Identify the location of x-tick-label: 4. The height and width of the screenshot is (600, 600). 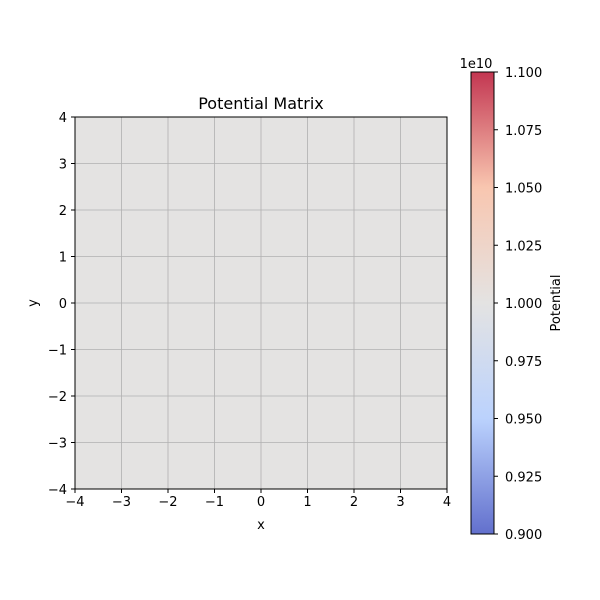
(447, 502).